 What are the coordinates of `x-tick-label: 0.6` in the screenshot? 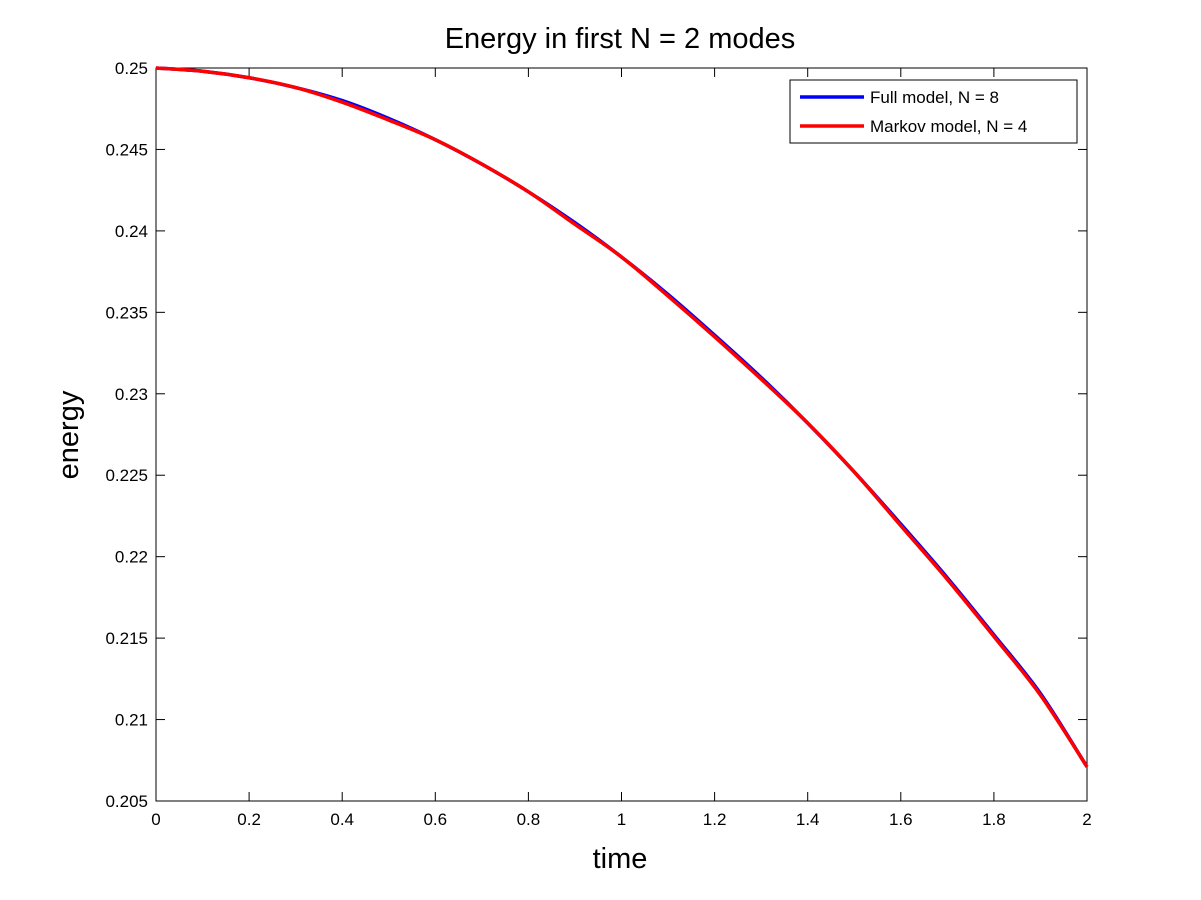 It's located at (435, 819).